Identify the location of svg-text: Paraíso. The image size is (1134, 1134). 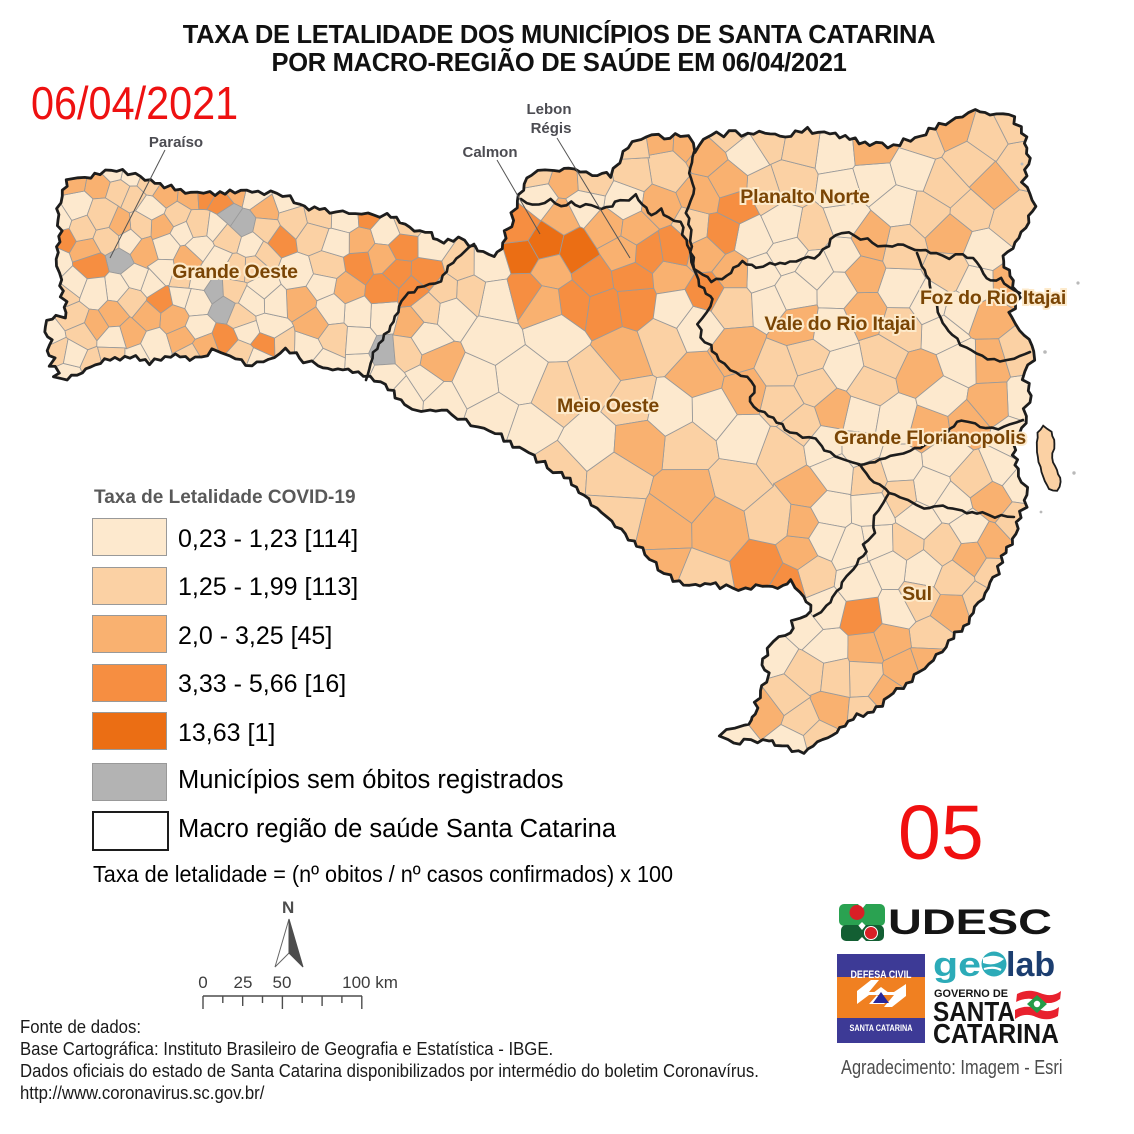
(176, 142).